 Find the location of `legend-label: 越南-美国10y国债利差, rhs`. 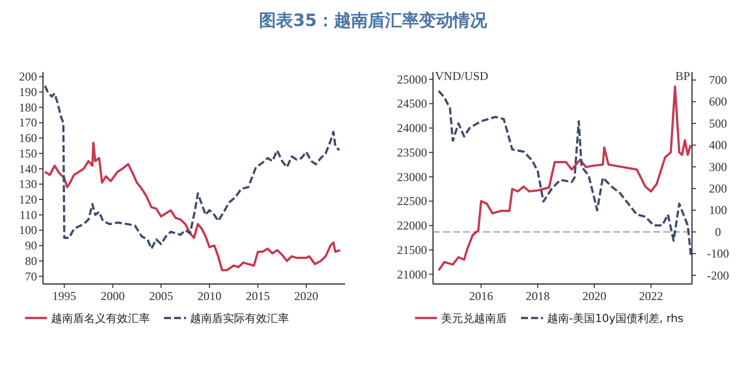

legend-label: 越南-美国10y国债利差, rhs is located at coordinates (615, 318).